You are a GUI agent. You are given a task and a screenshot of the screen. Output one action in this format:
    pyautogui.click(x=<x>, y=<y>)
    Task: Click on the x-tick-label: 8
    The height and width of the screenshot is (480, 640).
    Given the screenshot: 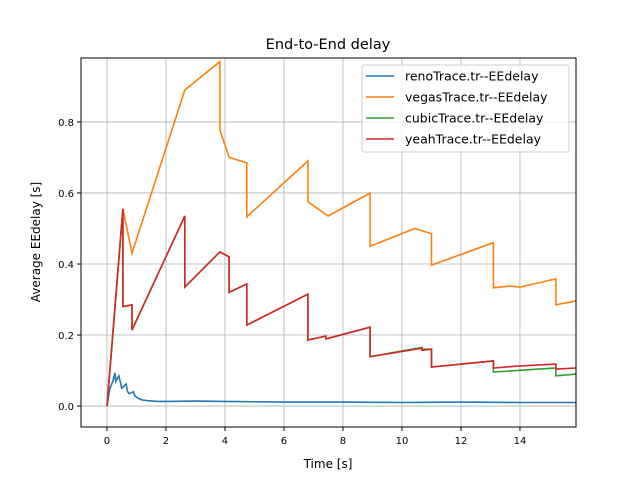 What is the action you would take?
    pyautogui.click(x=343, y=441)
    